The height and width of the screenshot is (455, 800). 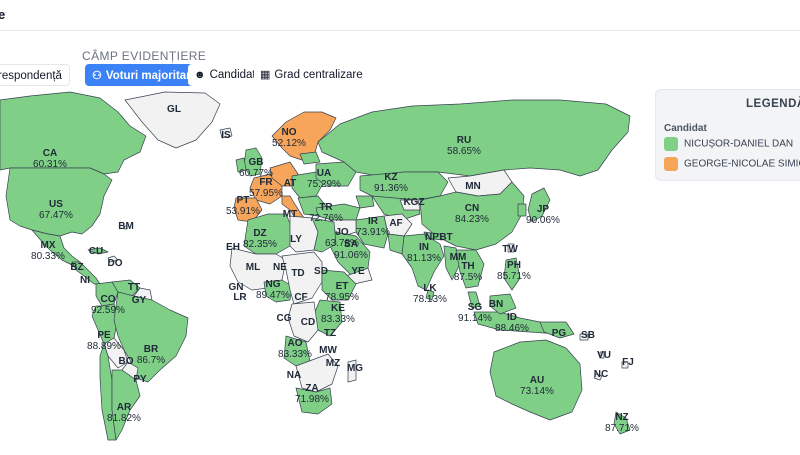 I want to click on country-br, so click(x=151, y=337).